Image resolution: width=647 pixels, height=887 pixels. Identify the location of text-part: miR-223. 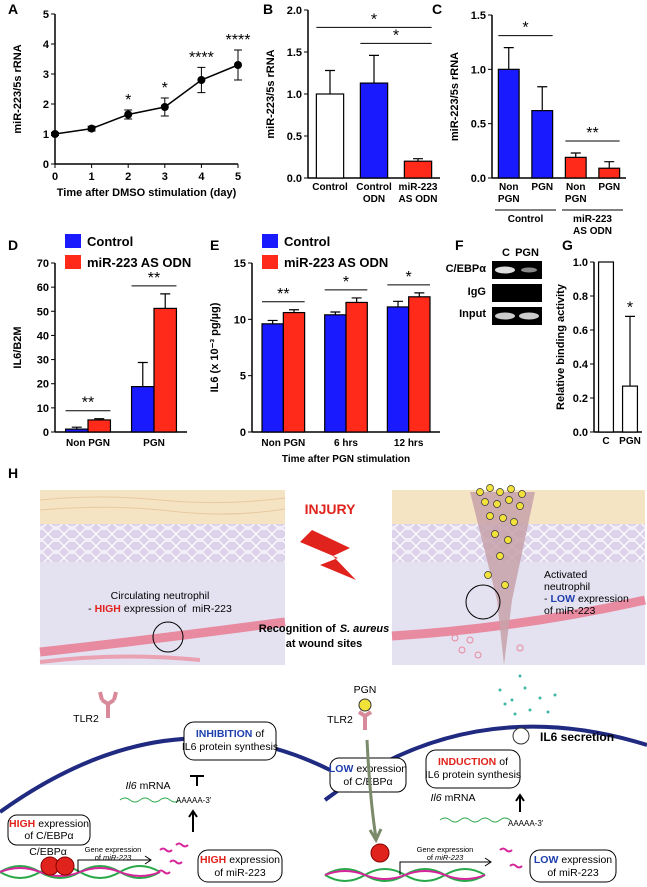
(449, 857).